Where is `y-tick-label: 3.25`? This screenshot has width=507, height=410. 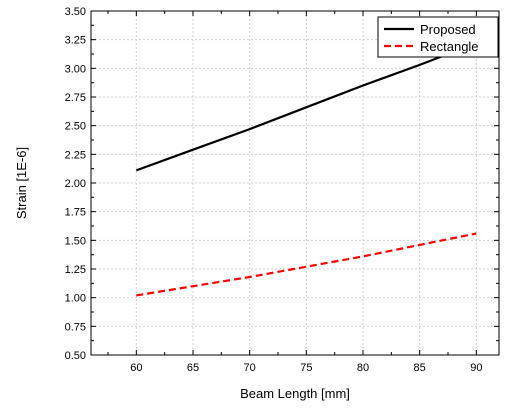 y-tick-label: 3.25 is located at coordinates (75, 41).